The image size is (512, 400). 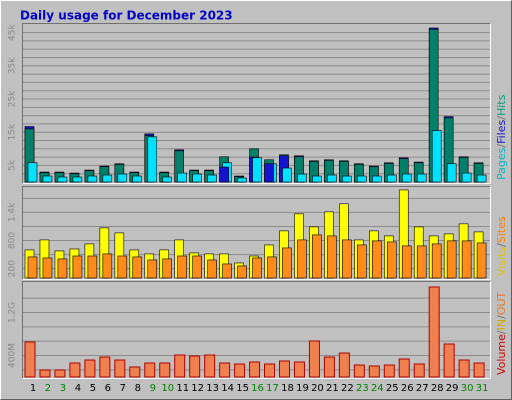 What do you see at coordinates (272, 388) in the screenshot?
I see `x-tick-label: 17` at bounding box center [272, 388].